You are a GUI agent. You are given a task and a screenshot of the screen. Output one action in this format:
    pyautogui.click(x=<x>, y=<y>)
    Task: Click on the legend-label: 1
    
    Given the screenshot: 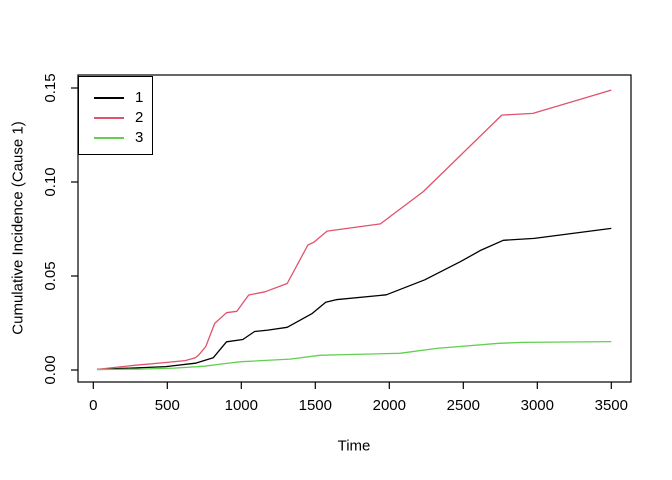 What is the action you would take?
    pyautogui.click(x=139, y=97)
    